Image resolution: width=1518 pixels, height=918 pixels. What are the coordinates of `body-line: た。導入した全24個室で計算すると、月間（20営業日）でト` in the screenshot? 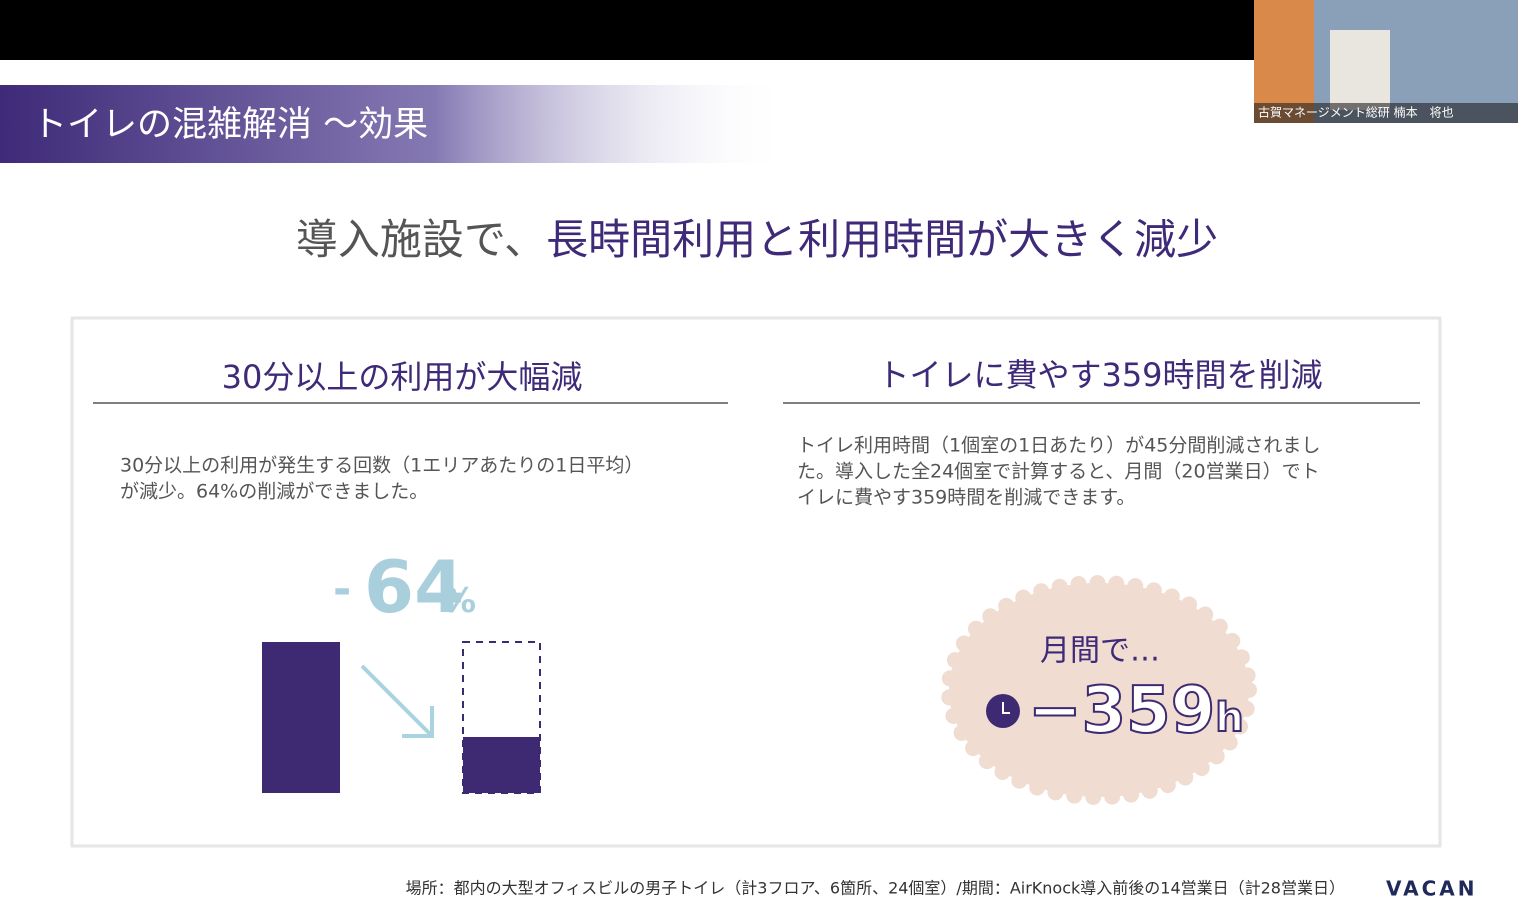 It's located at (1058, 472).